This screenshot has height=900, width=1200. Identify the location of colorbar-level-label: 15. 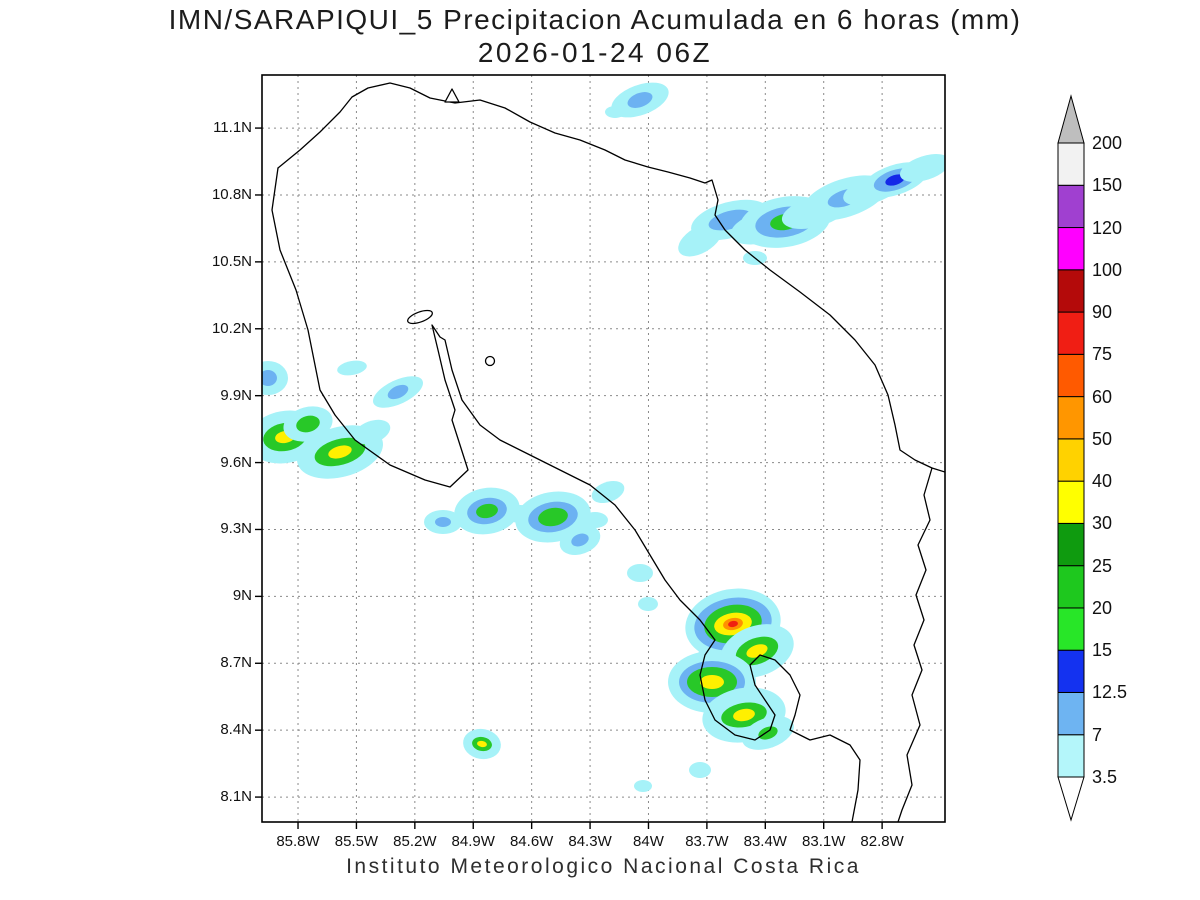
(1102, 650).